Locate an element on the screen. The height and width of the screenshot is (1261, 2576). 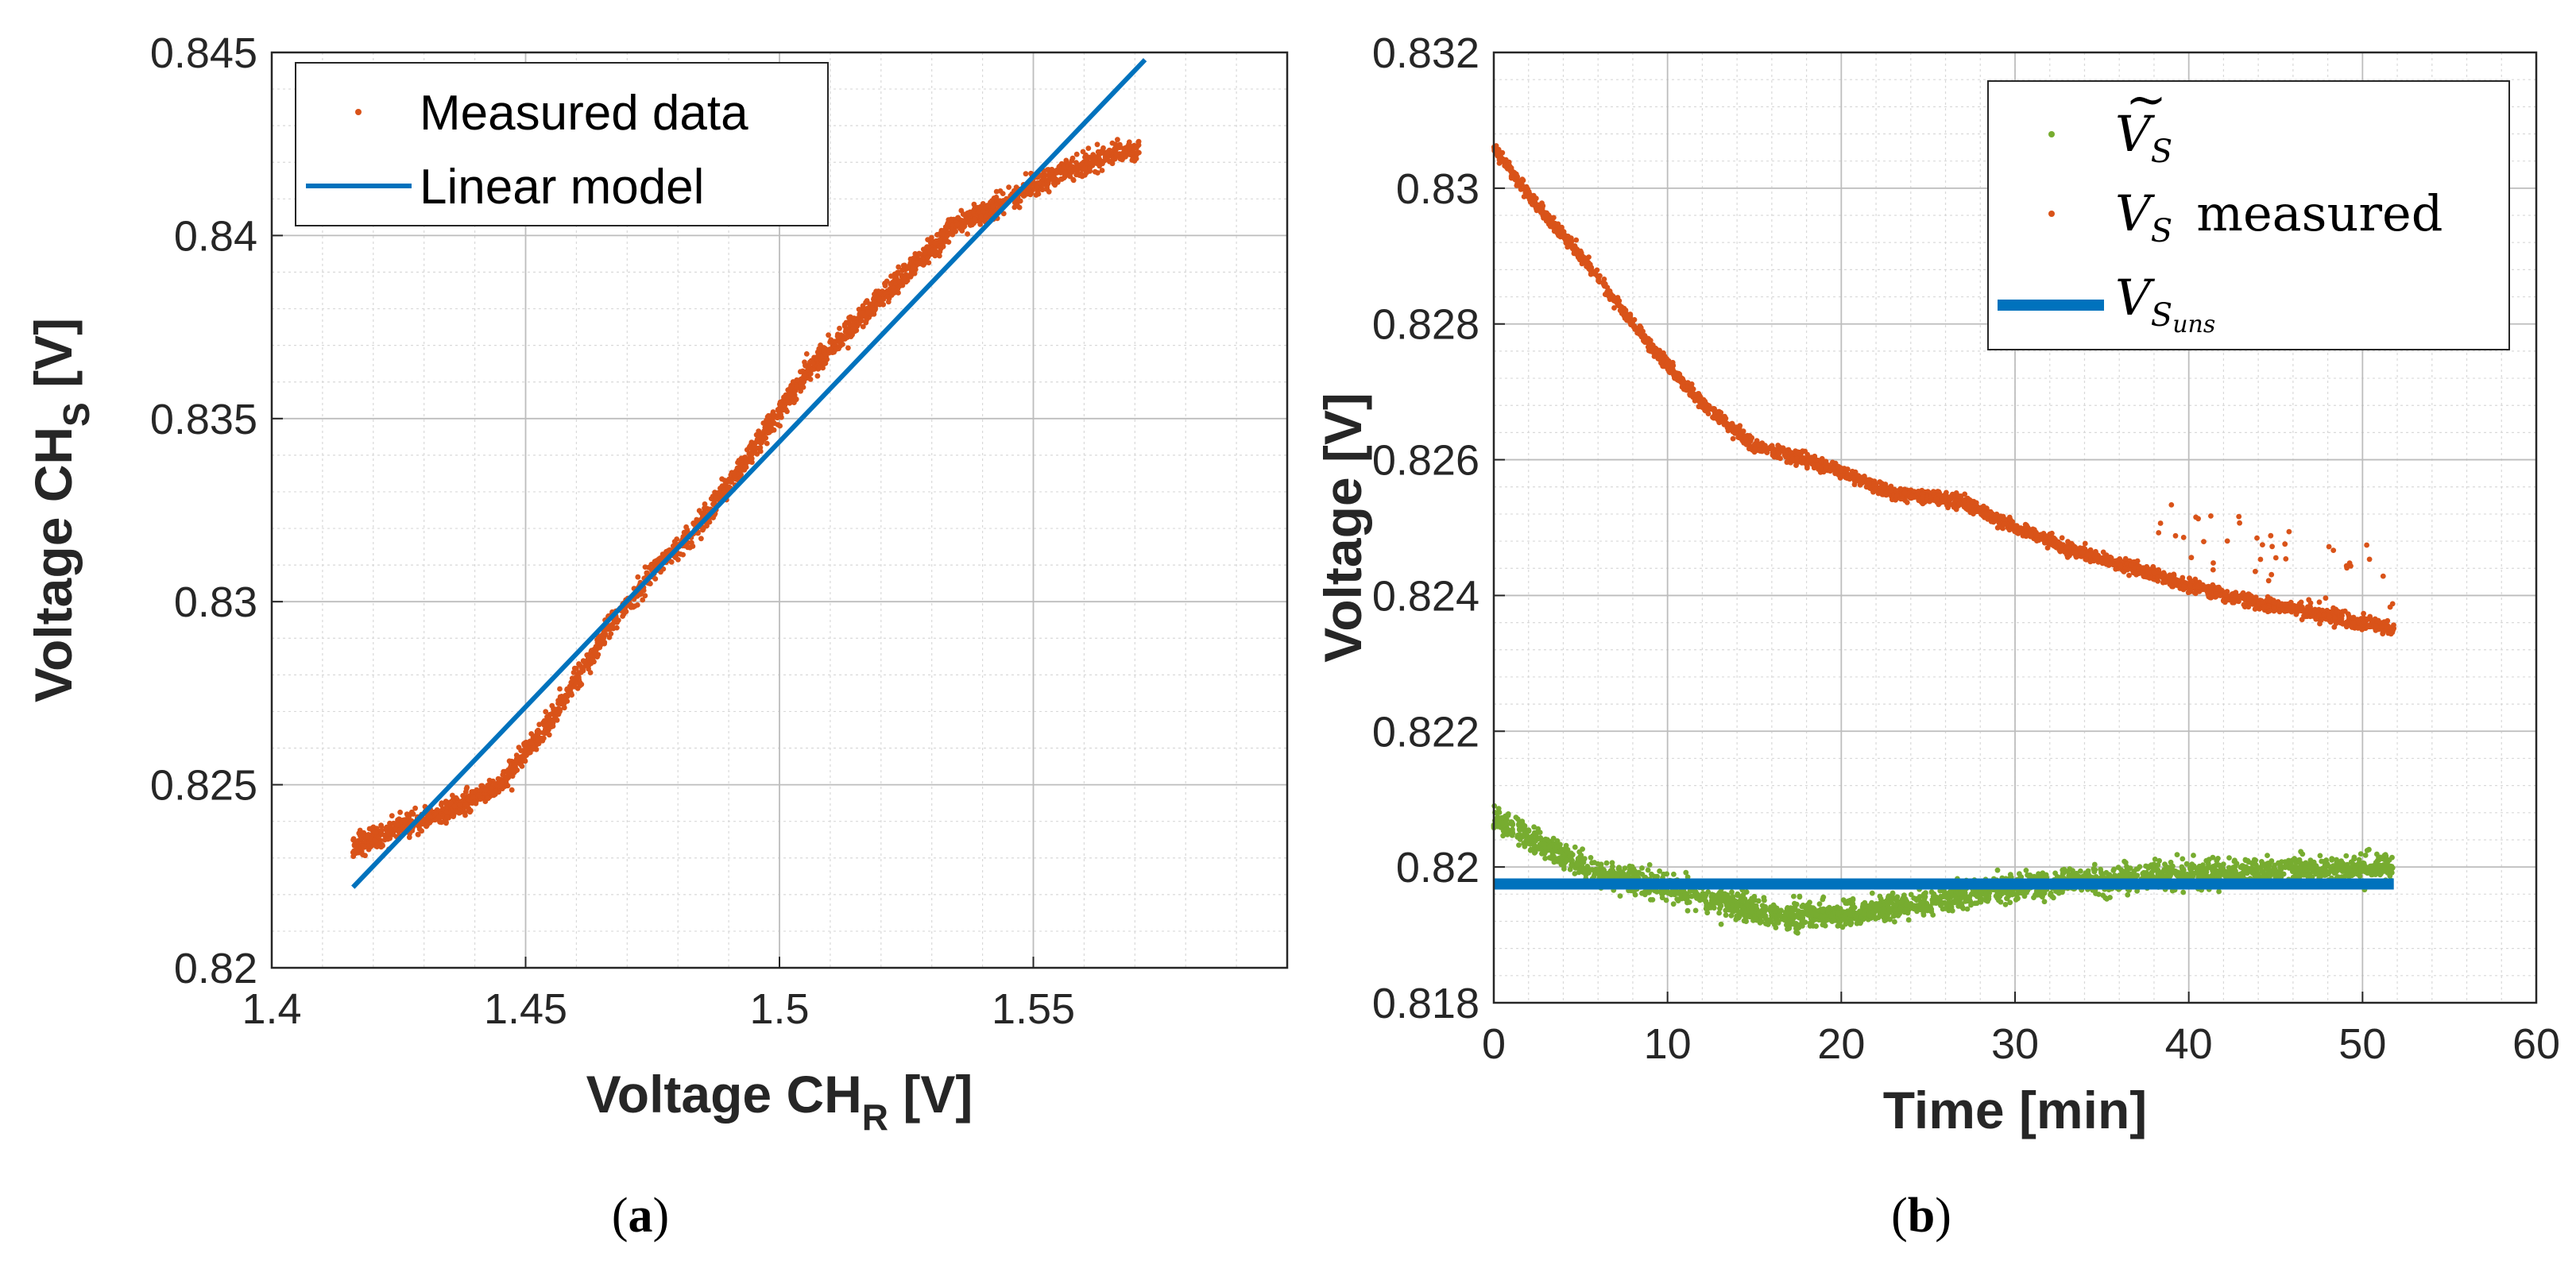
x-tick-label: 1.45 is located at coordinates (525, 1009).